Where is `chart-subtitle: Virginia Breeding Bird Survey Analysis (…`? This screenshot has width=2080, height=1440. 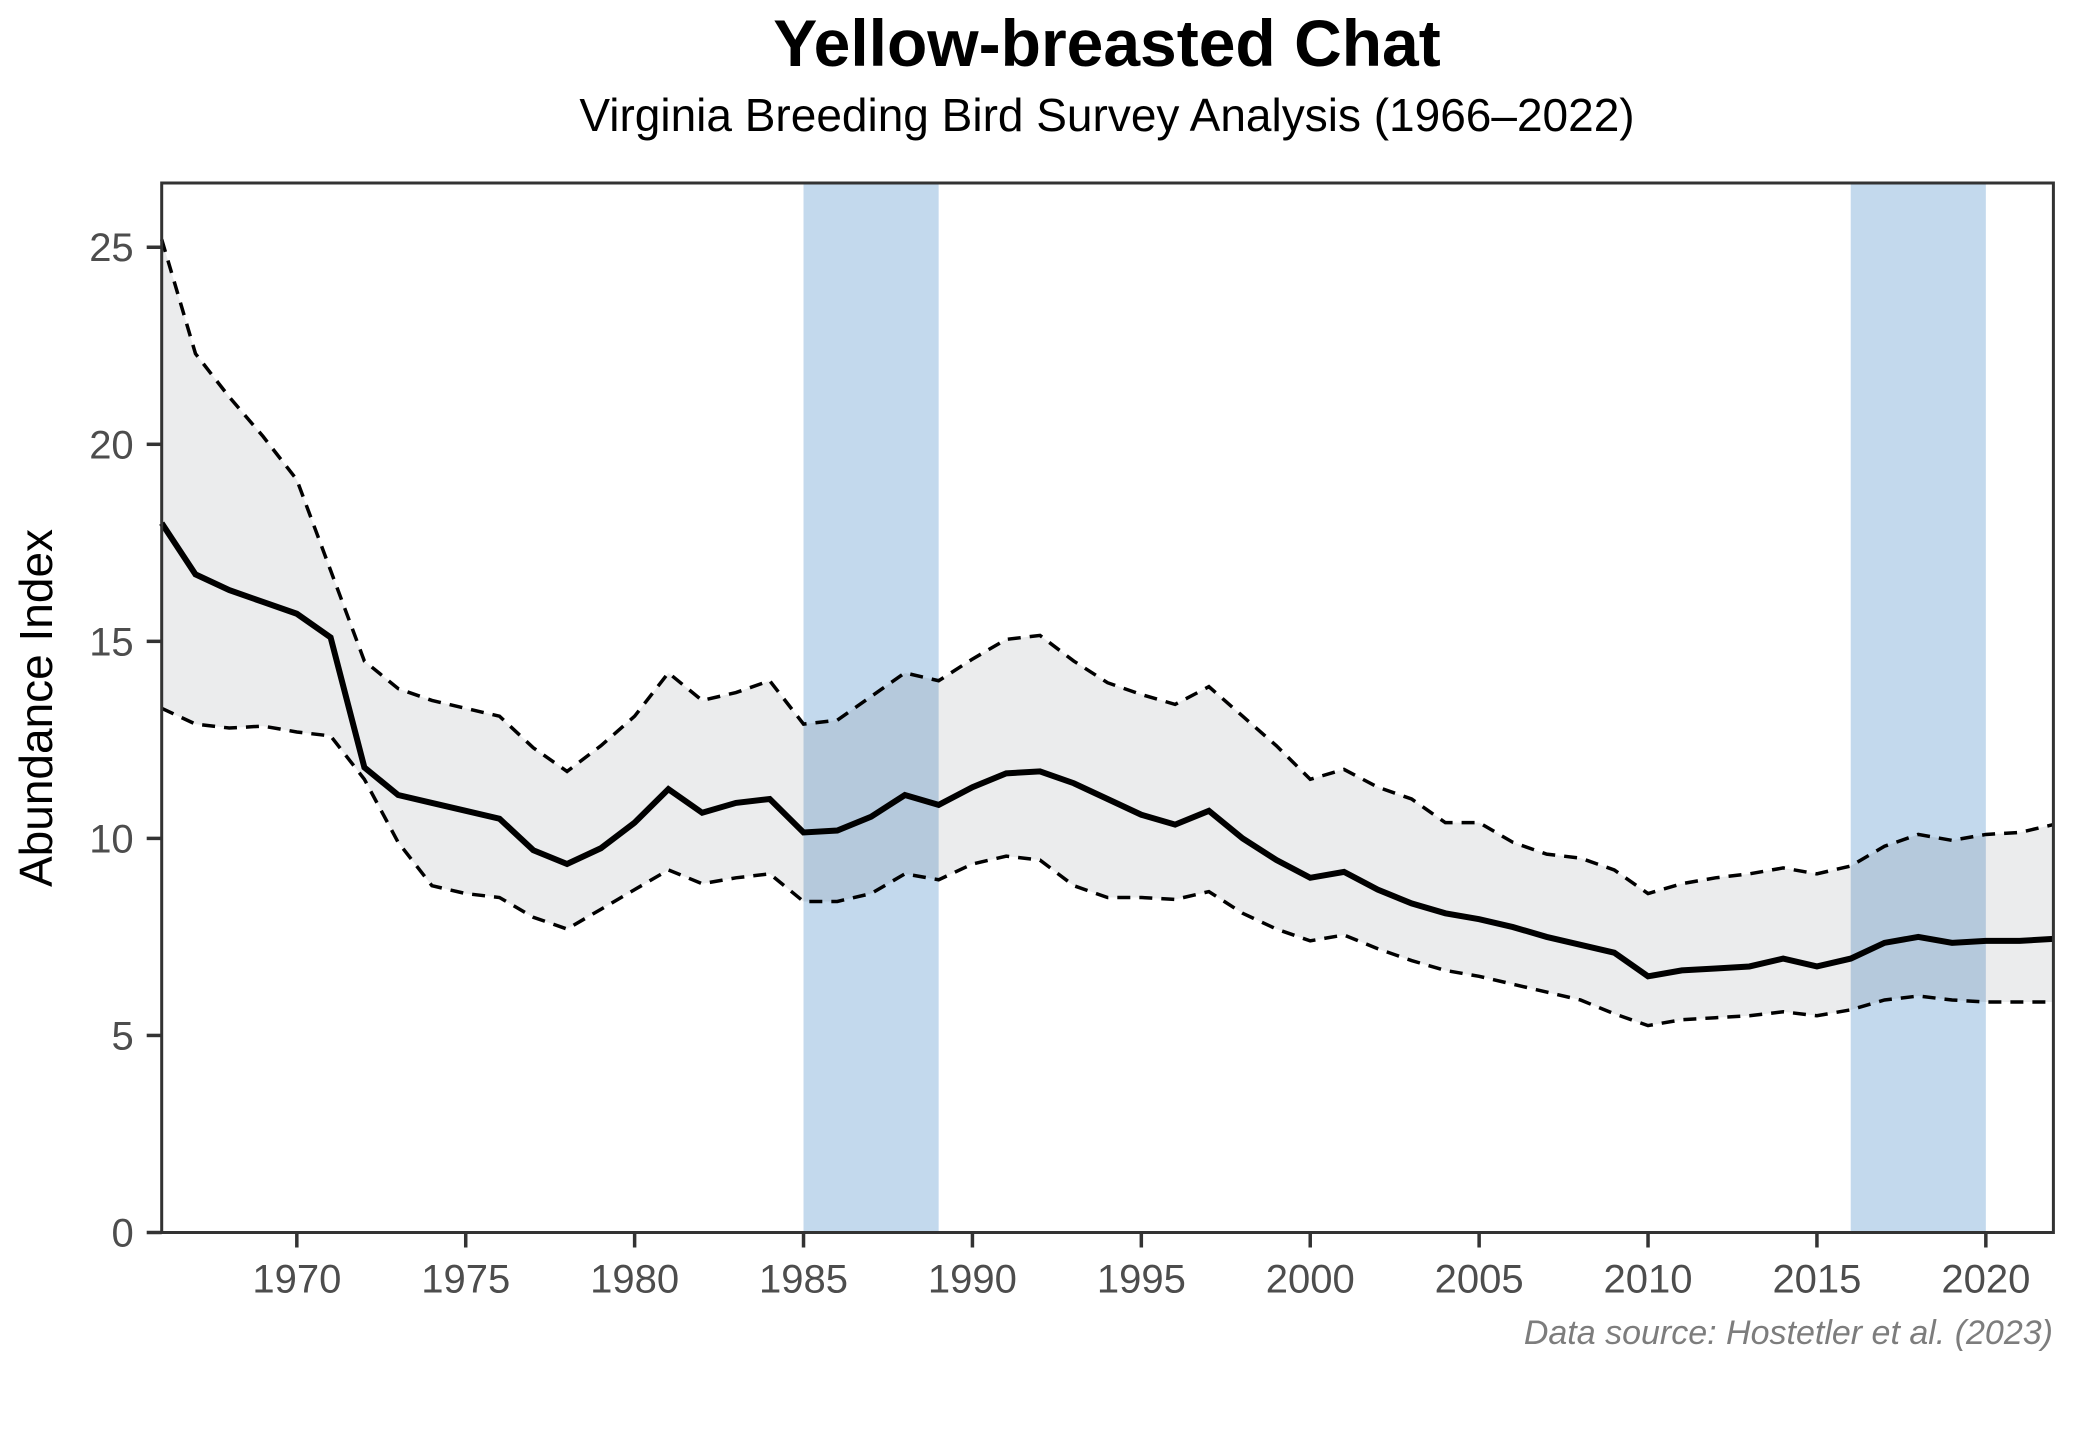 chart-subtitle: Virginia Breeding Bird Survey Analysis (… is located at coordinates (1106, 115).